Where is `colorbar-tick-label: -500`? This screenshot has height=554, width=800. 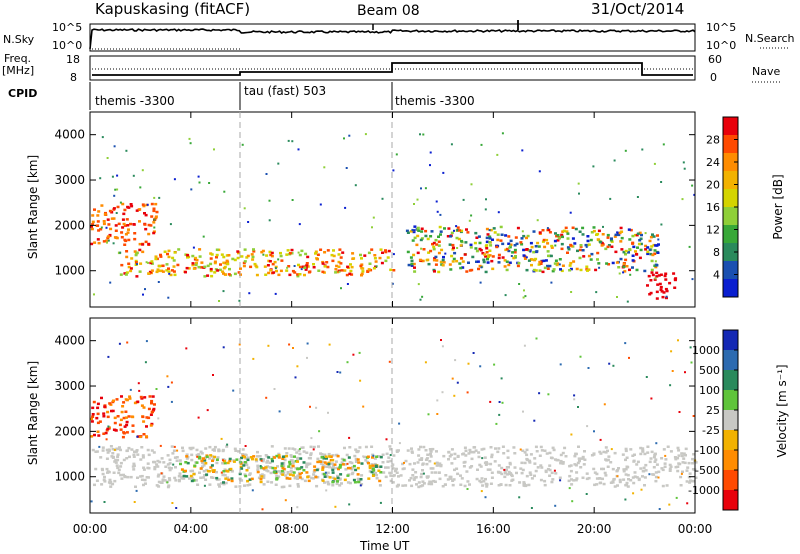 colorbar-tick-label: -500 is located at coordinates (707, 470).